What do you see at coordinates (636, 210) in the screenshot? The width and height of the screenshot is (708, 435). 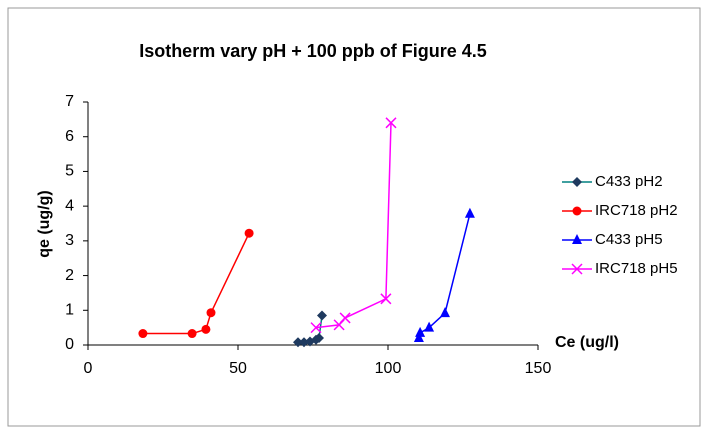 I see `legend-label: IRC718 pH2` at bounding box center [636, 210].